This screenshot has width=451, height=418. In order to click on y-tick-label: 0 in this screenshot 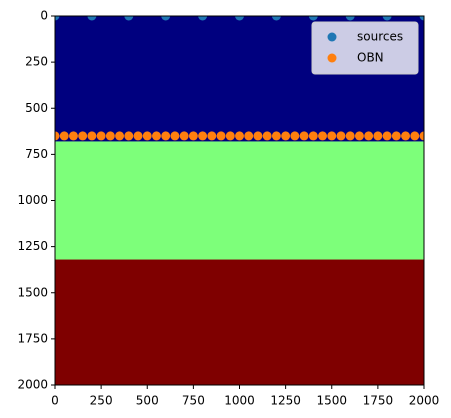, I will do `click(44, 16)`.